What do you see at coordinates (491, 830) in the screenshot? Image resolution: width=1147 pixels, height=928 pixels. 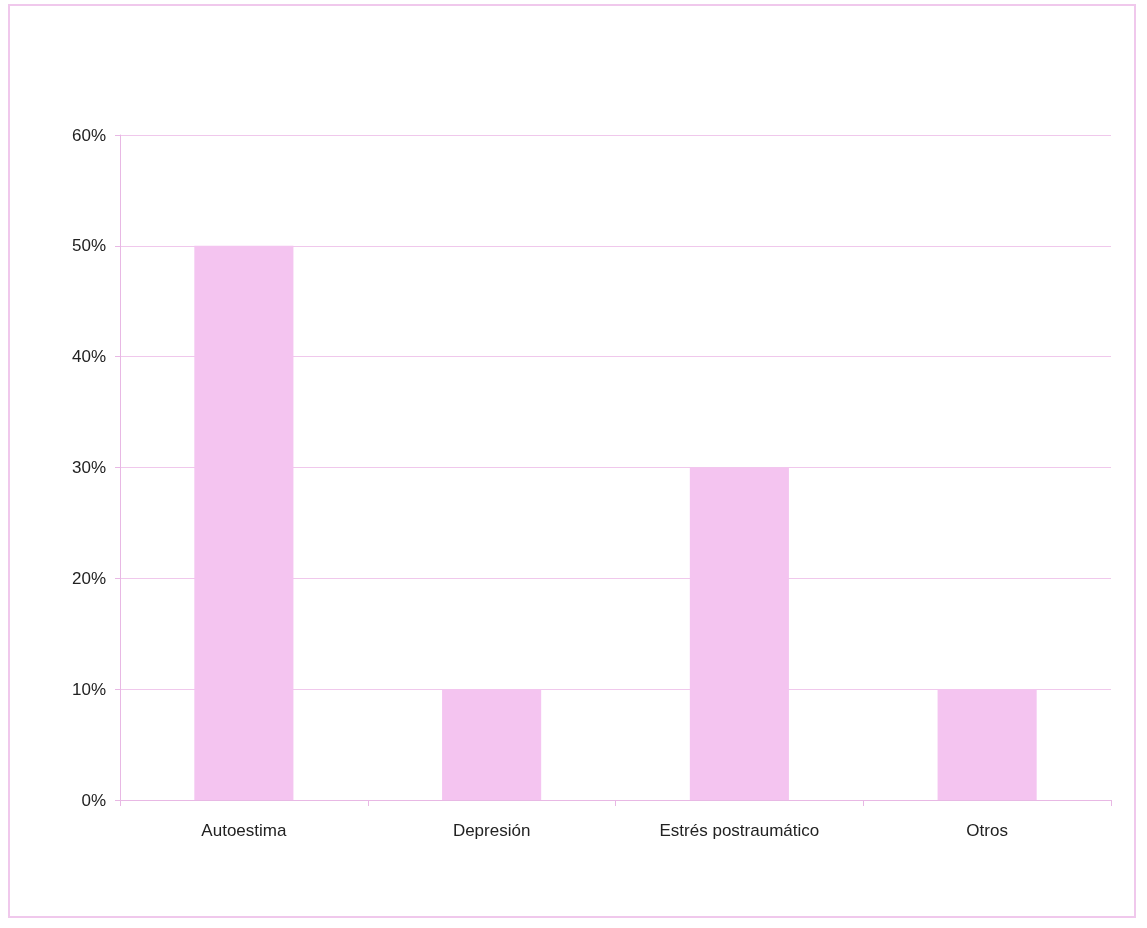 I see `x-tick-label: Depresión` at bounding box center [491, 830].